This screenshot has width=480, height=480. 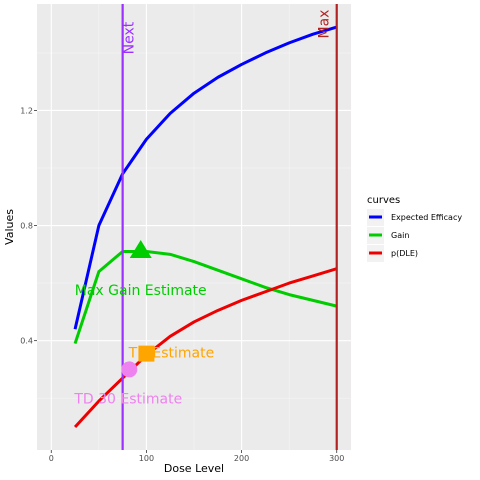 I want to click on legend-label-gain: Gain, so click(x=400, y=235).